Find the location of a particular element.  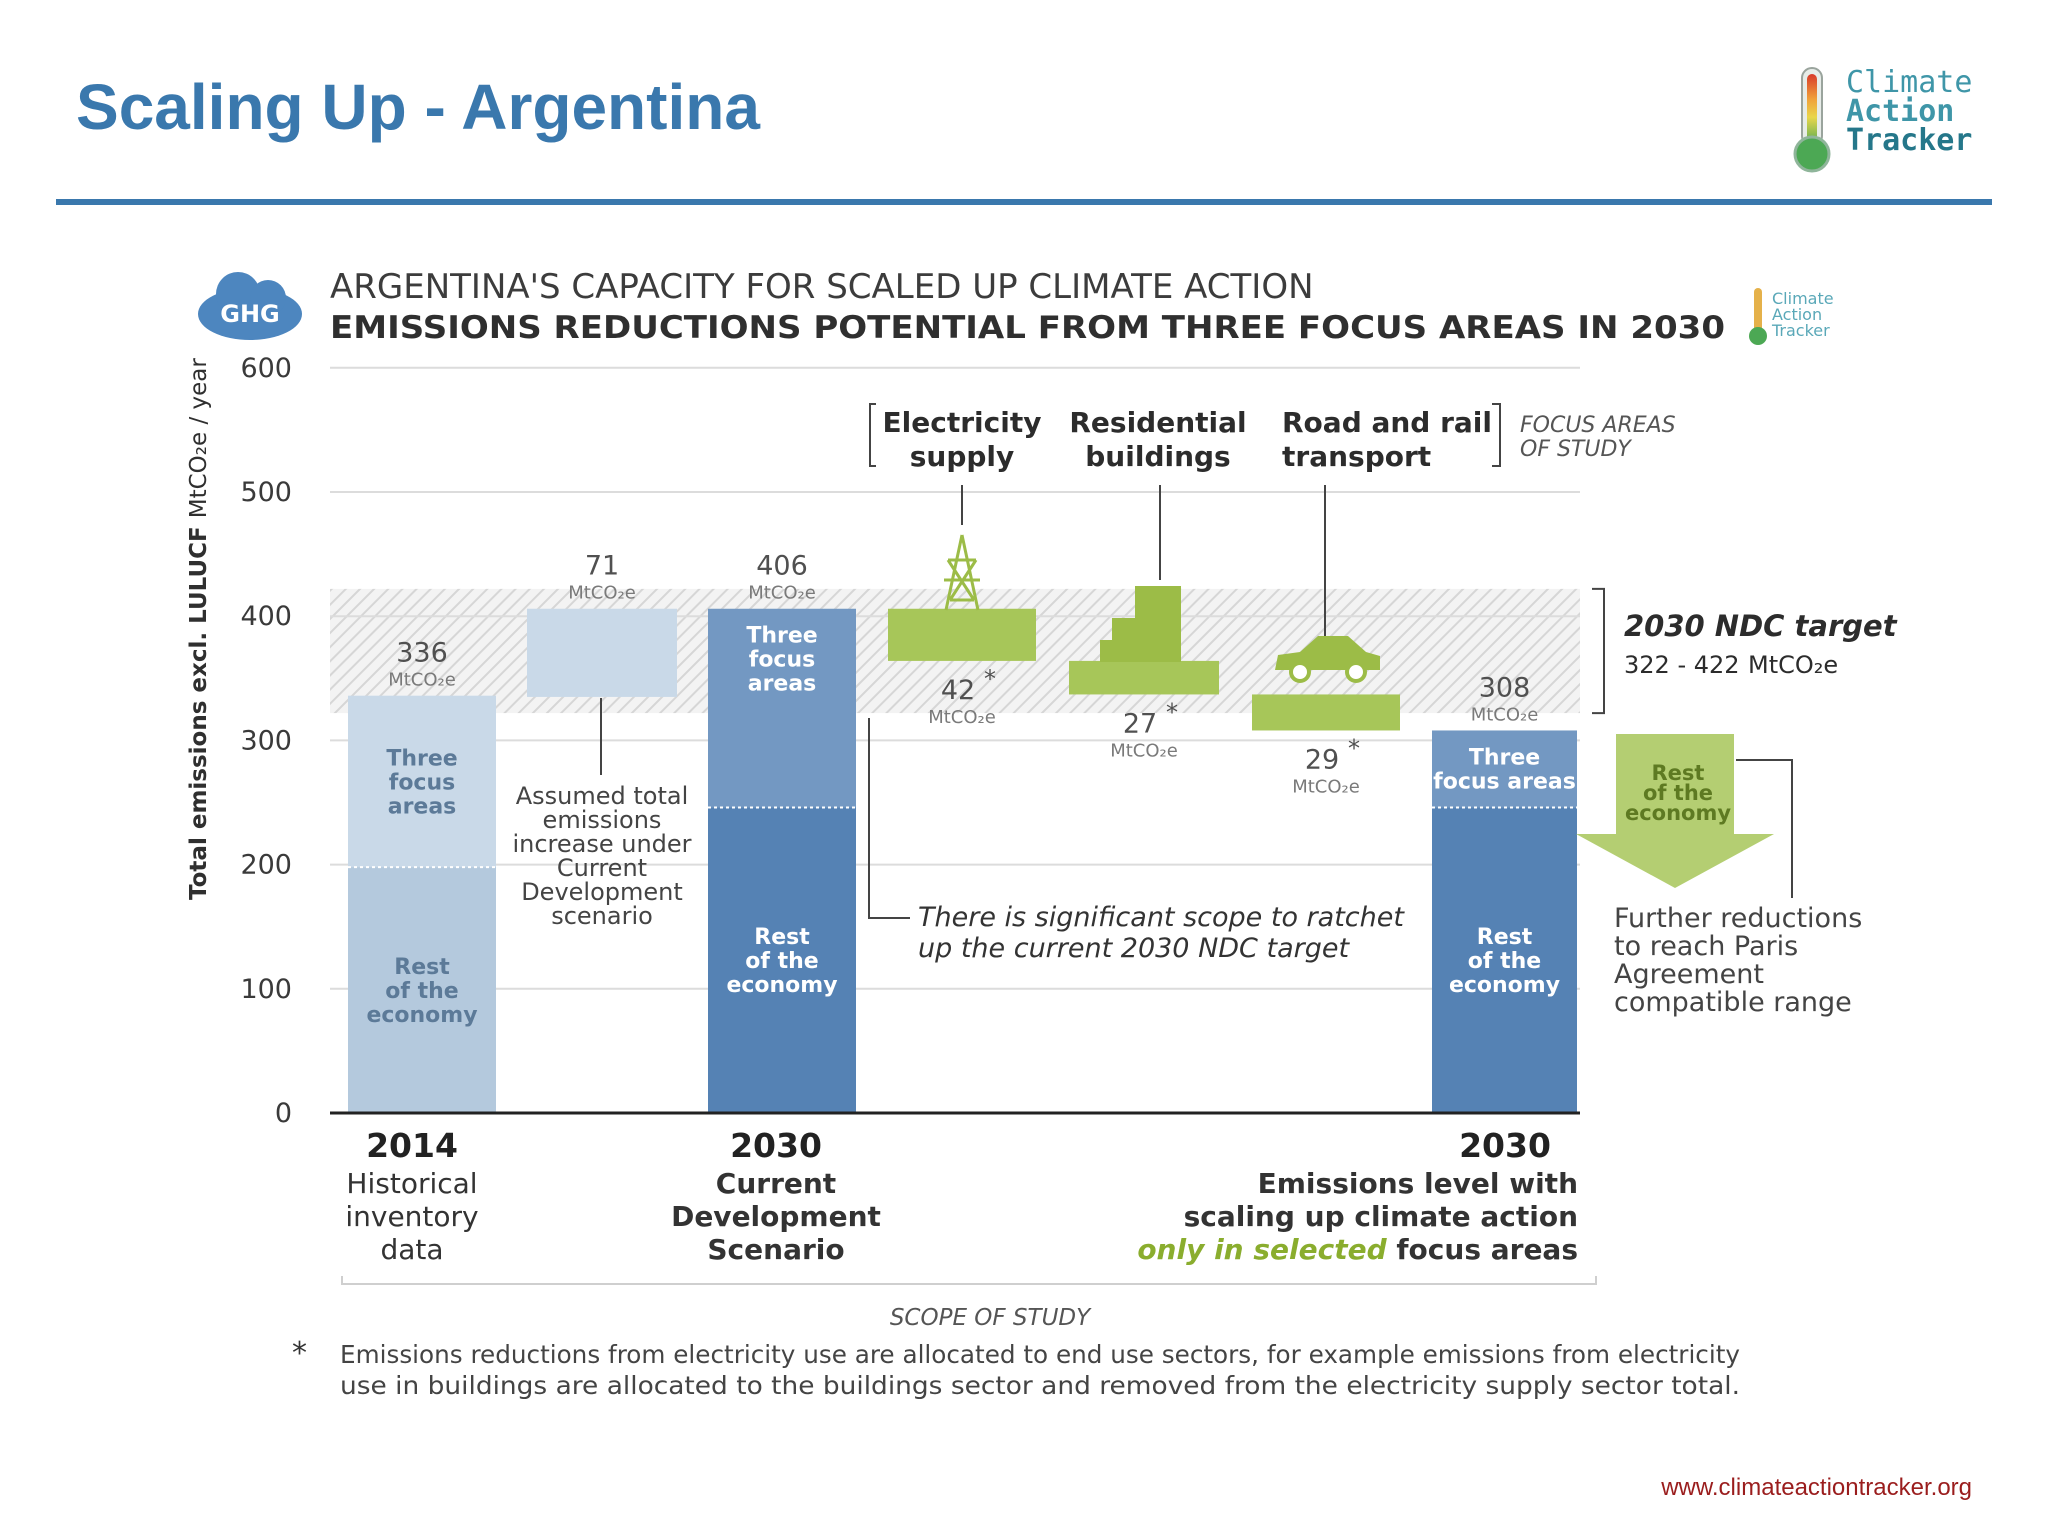

bar-value-label: 71 is located at coordinates (602, 566).